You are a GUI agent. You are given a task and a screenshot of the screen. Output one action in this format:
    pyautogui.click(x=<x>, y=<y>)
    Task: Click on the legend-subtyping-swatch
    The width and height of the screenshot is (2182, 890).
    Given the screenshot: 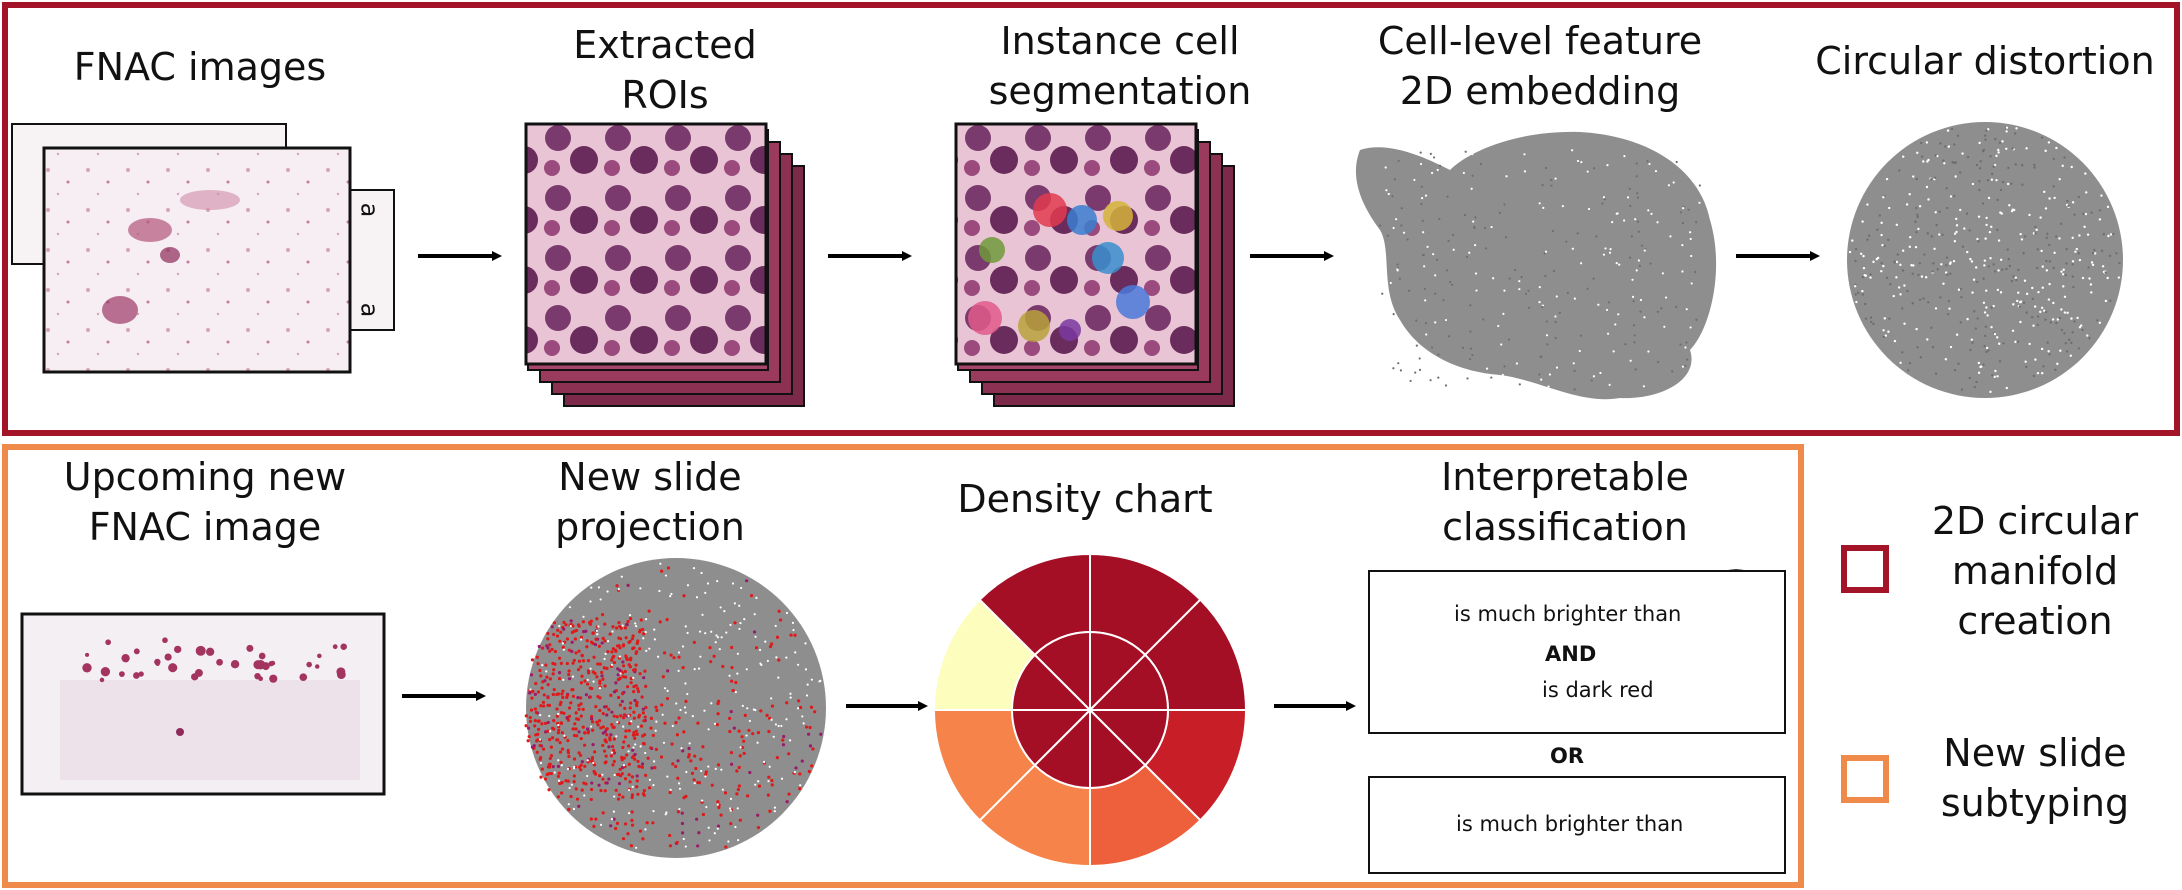 What is the action you would take?
    pyautogui.click(x=1865, y=779)
    